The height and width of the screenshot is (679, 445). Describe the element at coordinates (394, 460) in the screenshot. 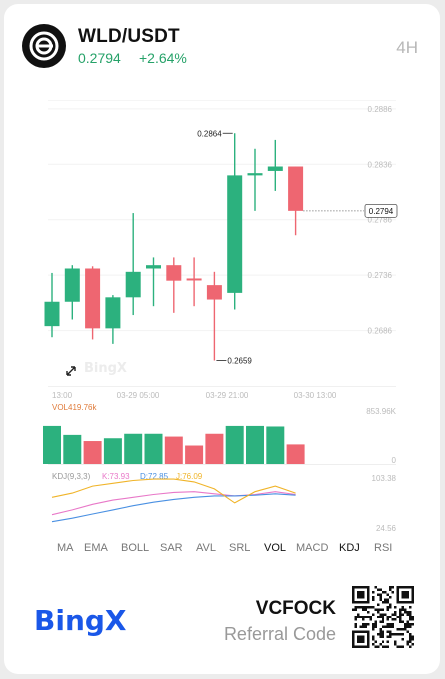

I see `volume-min-label: 0` at that location.